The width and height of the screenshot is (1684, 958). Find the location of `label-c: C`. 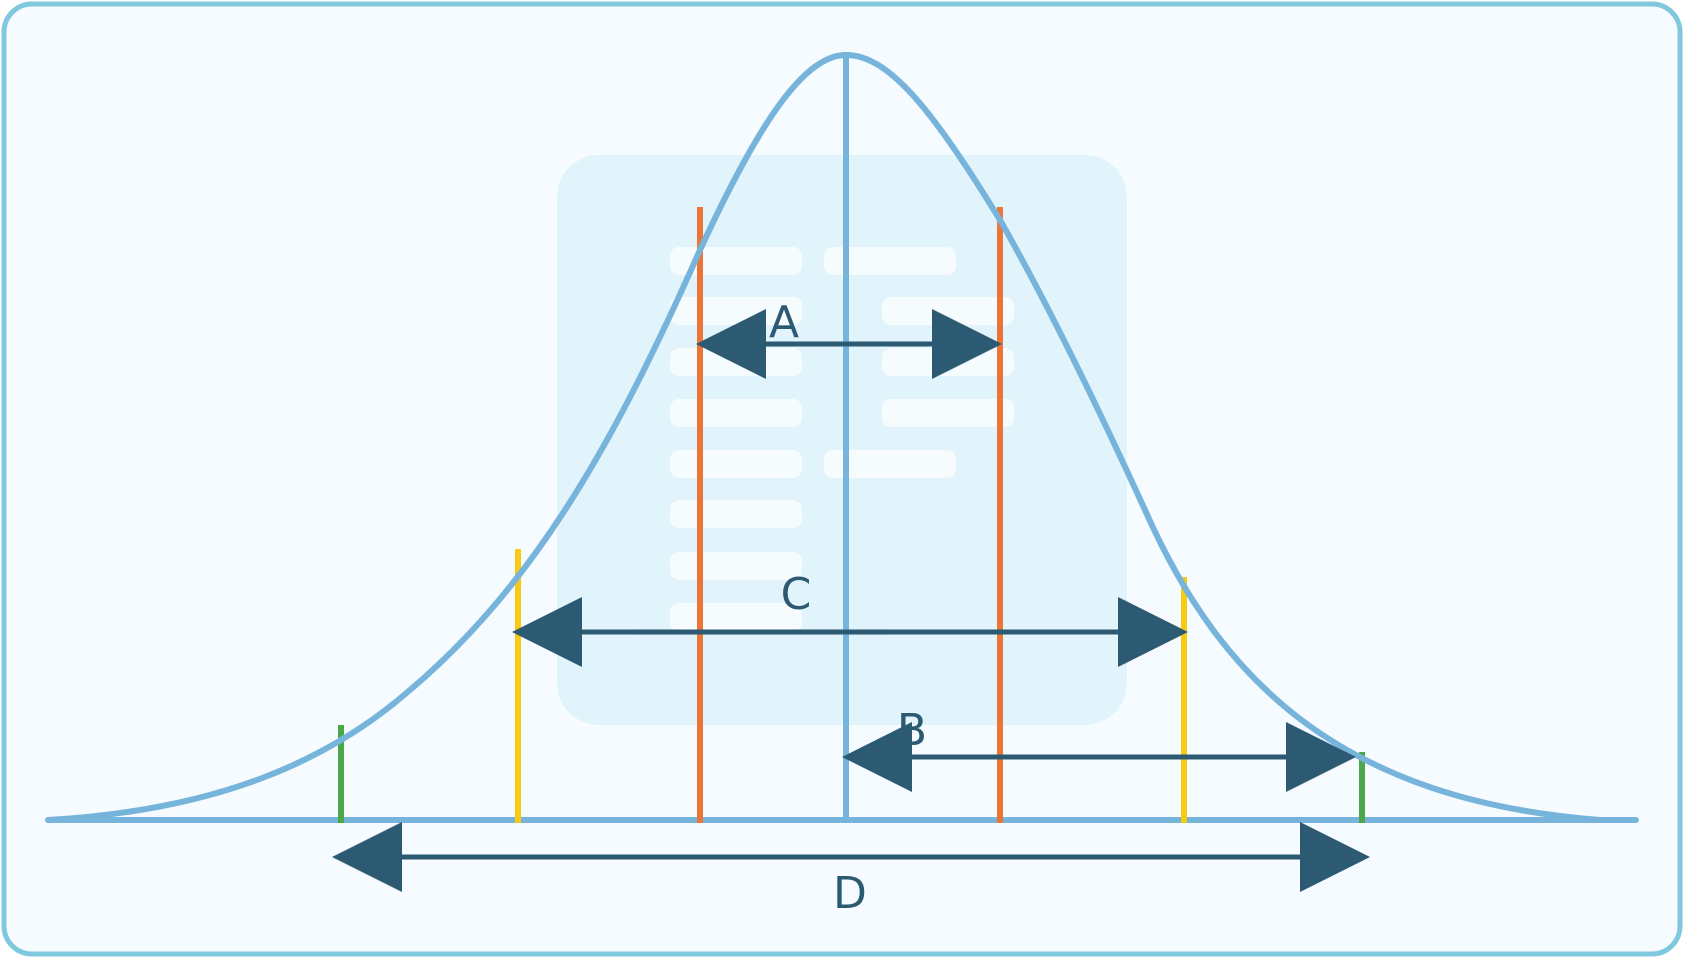

label-c: C is located at coordinates (796, 594).